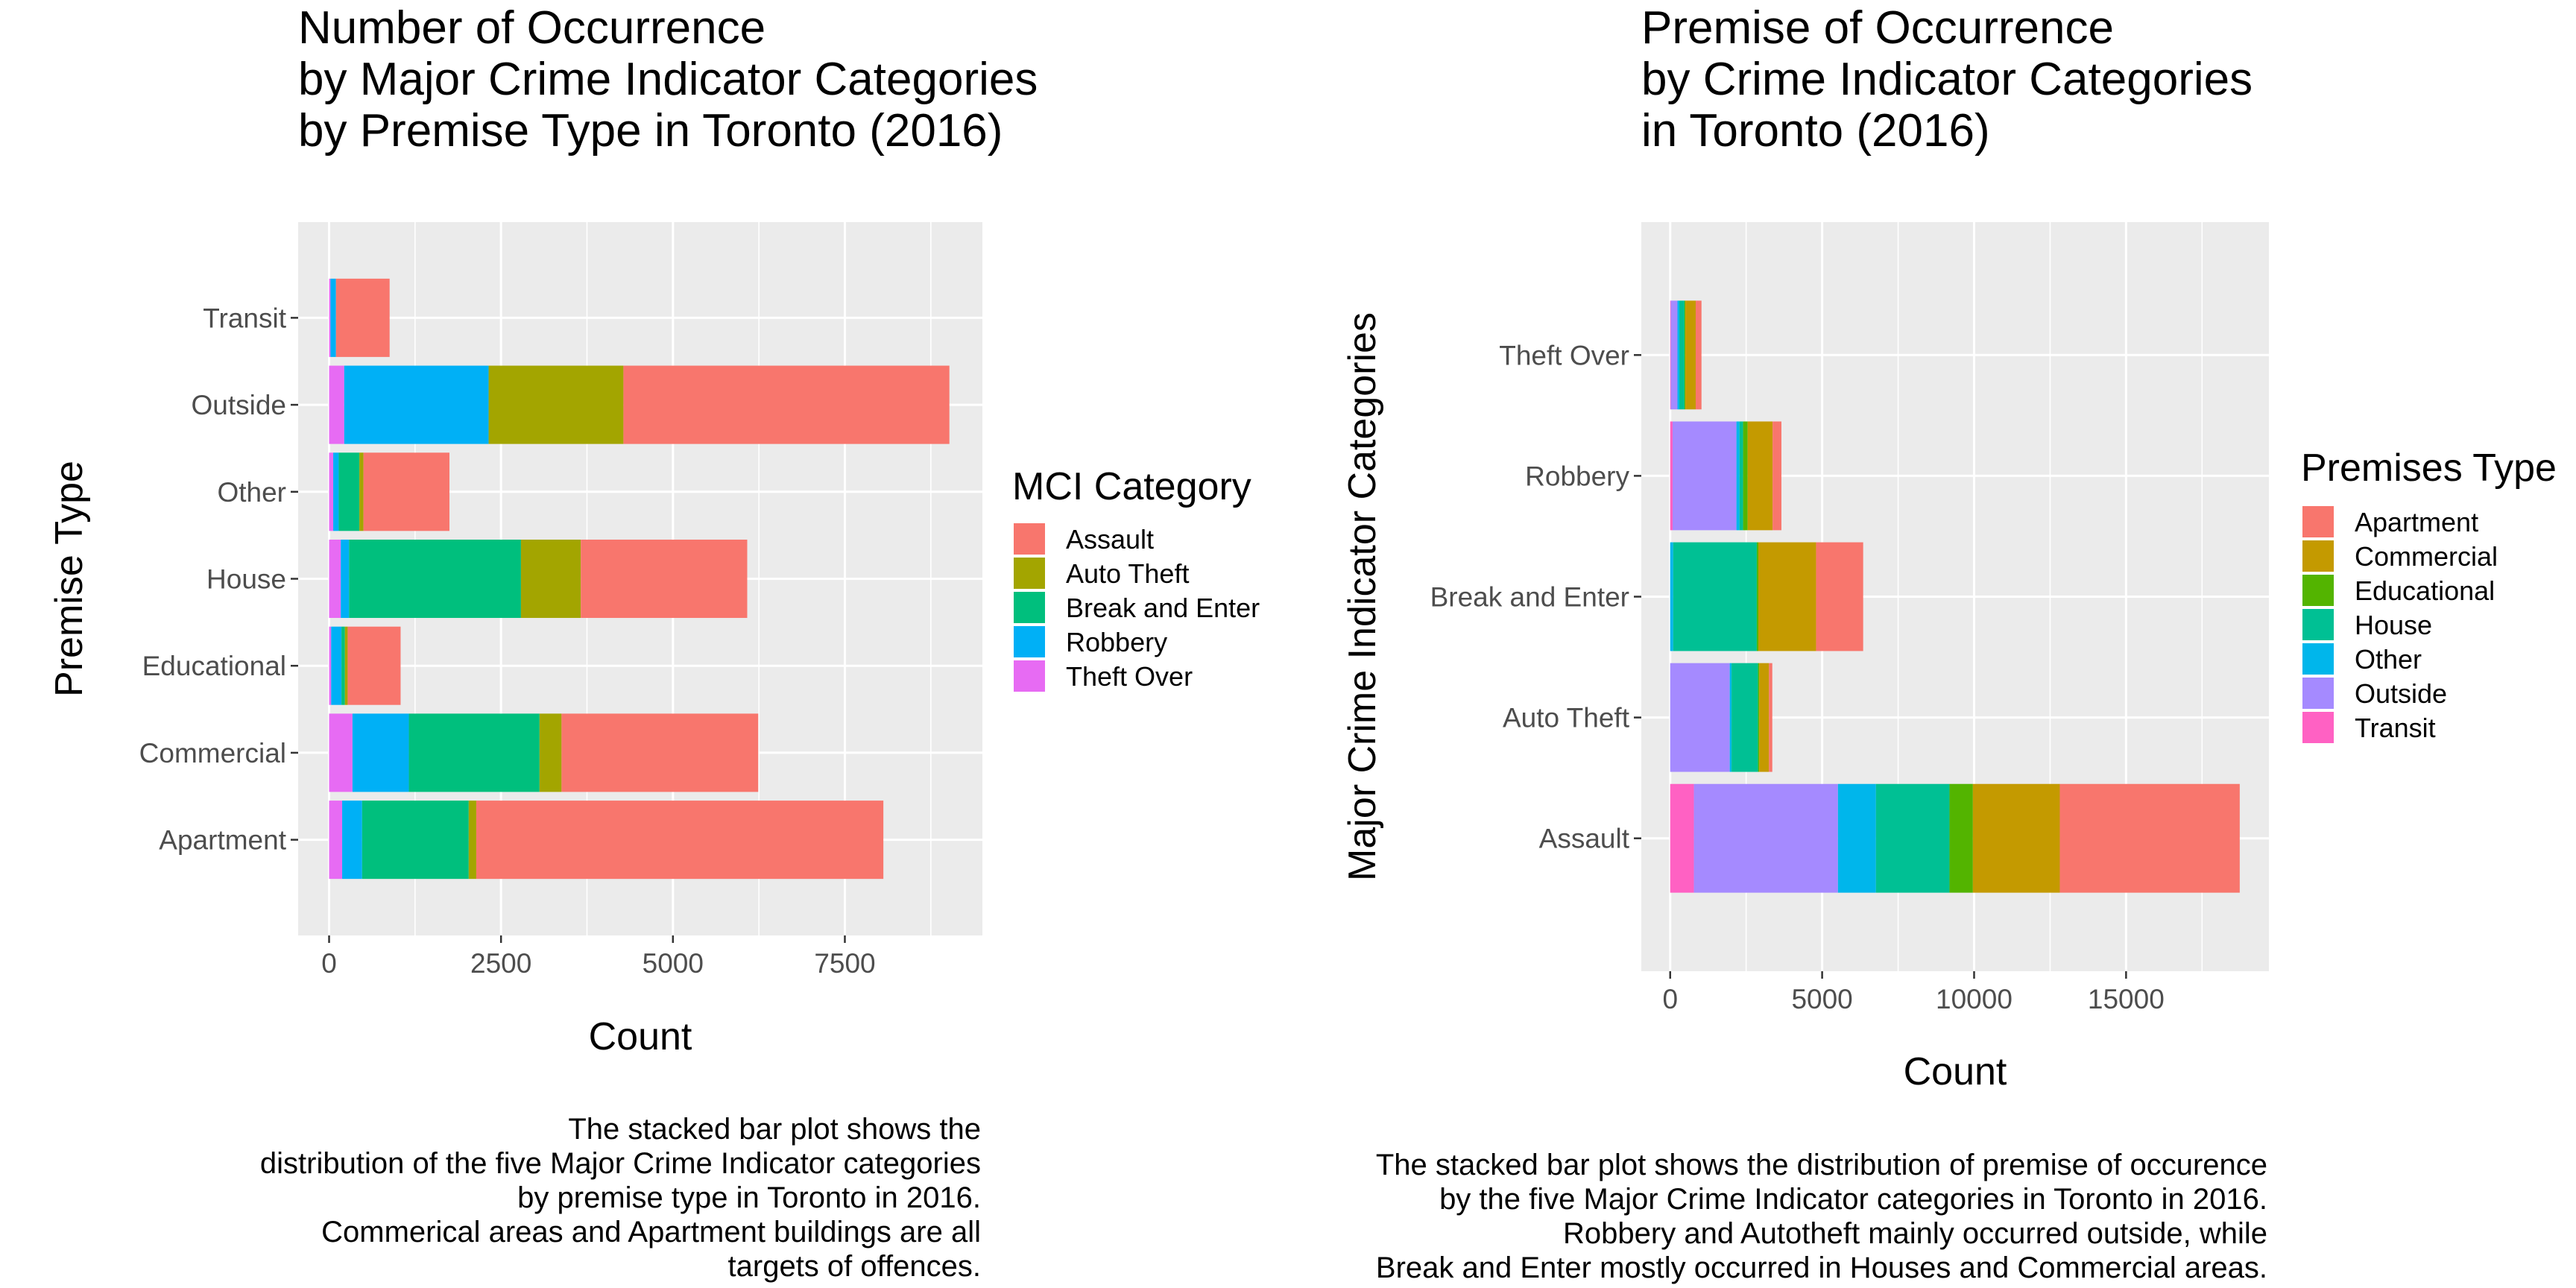  I want to click on right-xtick-label: 10000, so click(1974, 999).